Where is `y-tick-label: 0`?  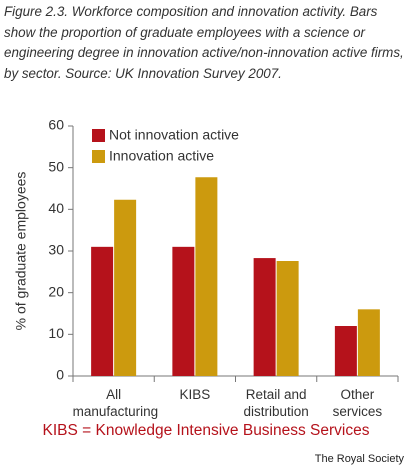 y-tick-label: 0 is located at coordinates (60, 375).